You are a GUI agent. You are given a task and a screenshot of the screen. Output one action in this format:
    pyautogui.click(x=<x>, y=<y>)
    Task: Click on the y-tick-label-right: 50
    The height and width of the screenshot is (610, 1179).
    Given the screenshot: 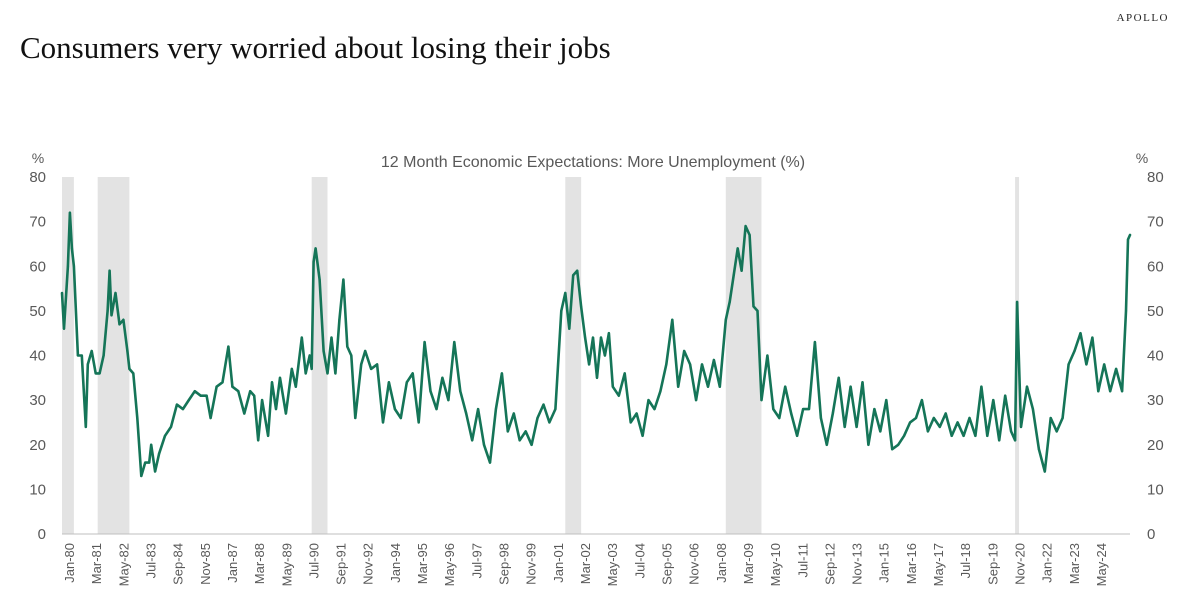 What is the action you would take?
    pyautogui.click(x=1155, y=311)
    